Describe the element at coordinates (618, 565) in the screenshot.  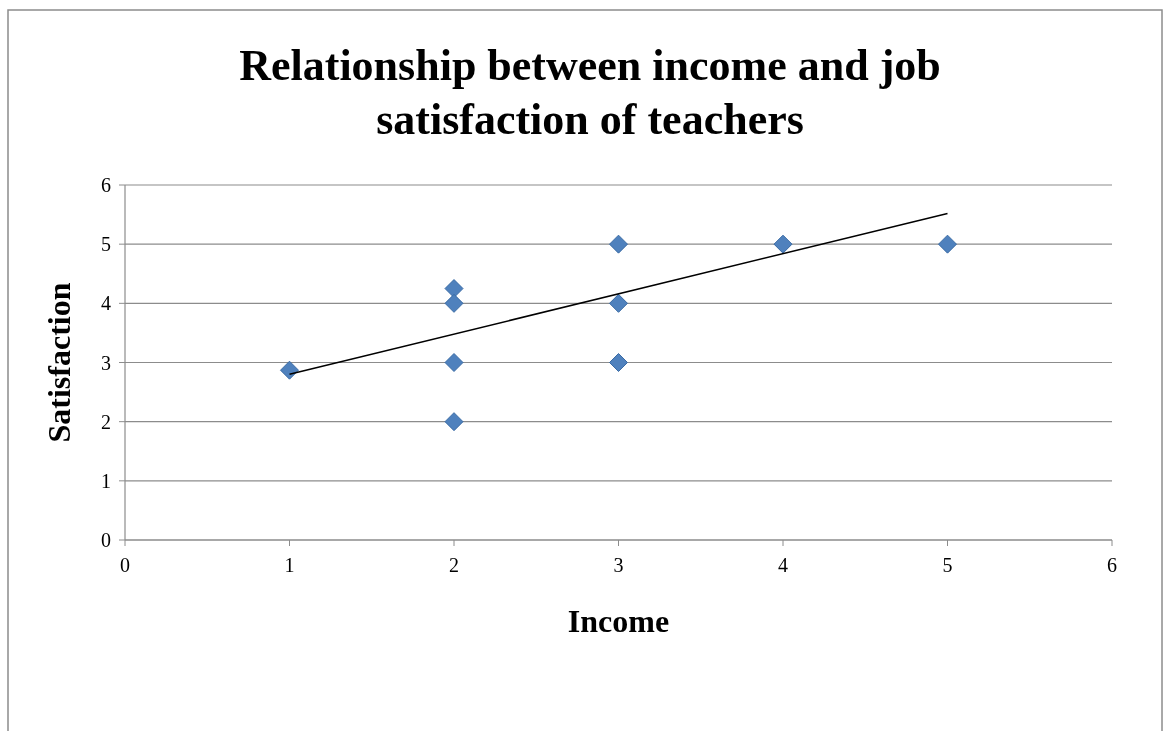
I see `x-tick-label: 3` at that location.